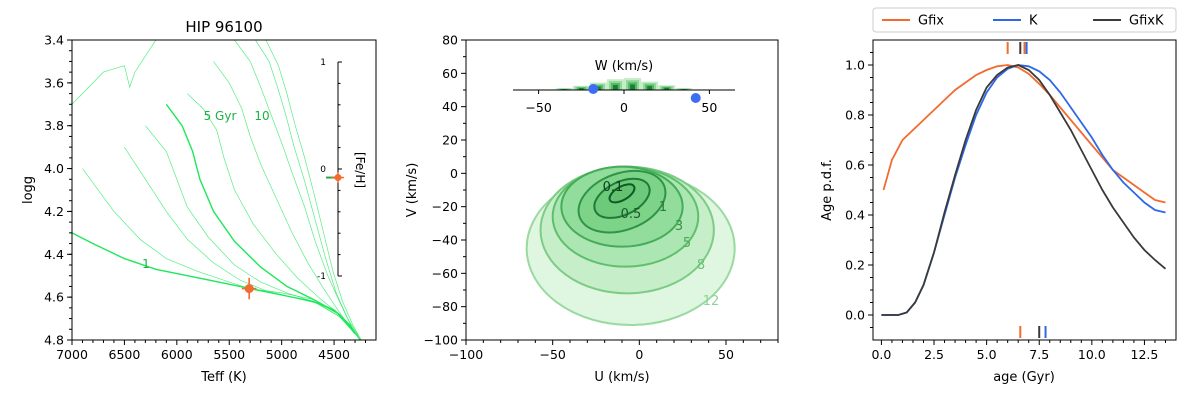  What do you see at coordinates (445, 306) in the screenshot?
I see `y-tick-label: −80` at bounding box center [445, 306].